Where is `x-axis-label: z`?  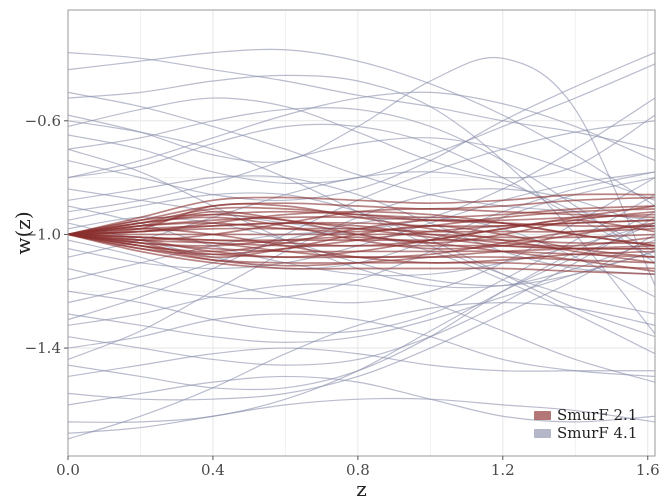
x-axis-label: z is located at coordinates (361, 488).